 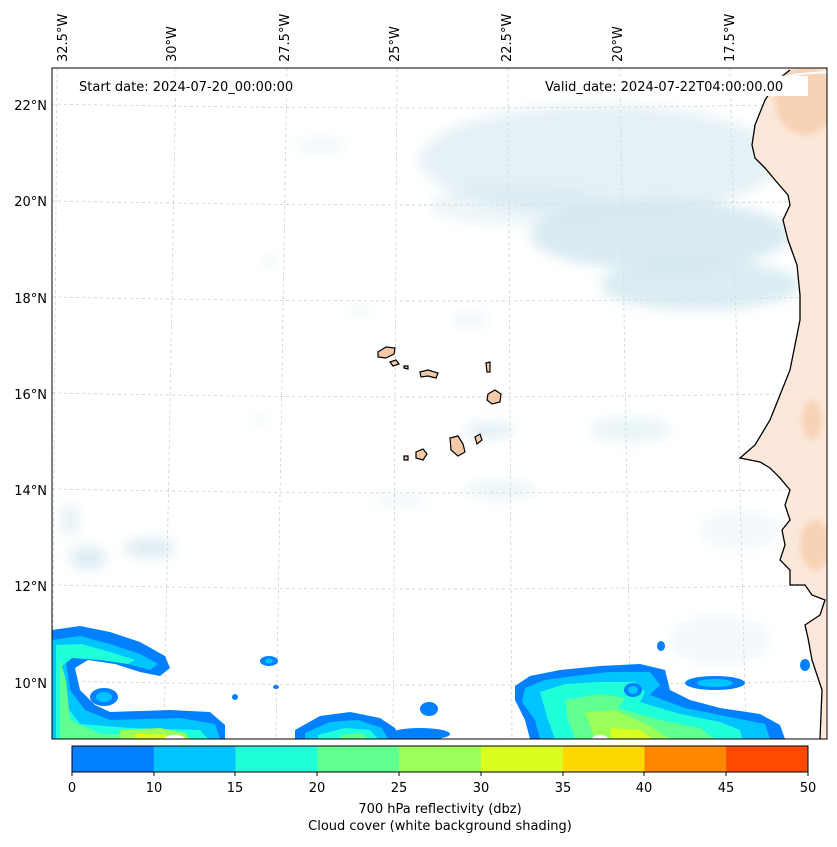 What do you see at coordinates (488, 367) in the screenshot?
I see `island-sal` at bounding box center [488, 367].